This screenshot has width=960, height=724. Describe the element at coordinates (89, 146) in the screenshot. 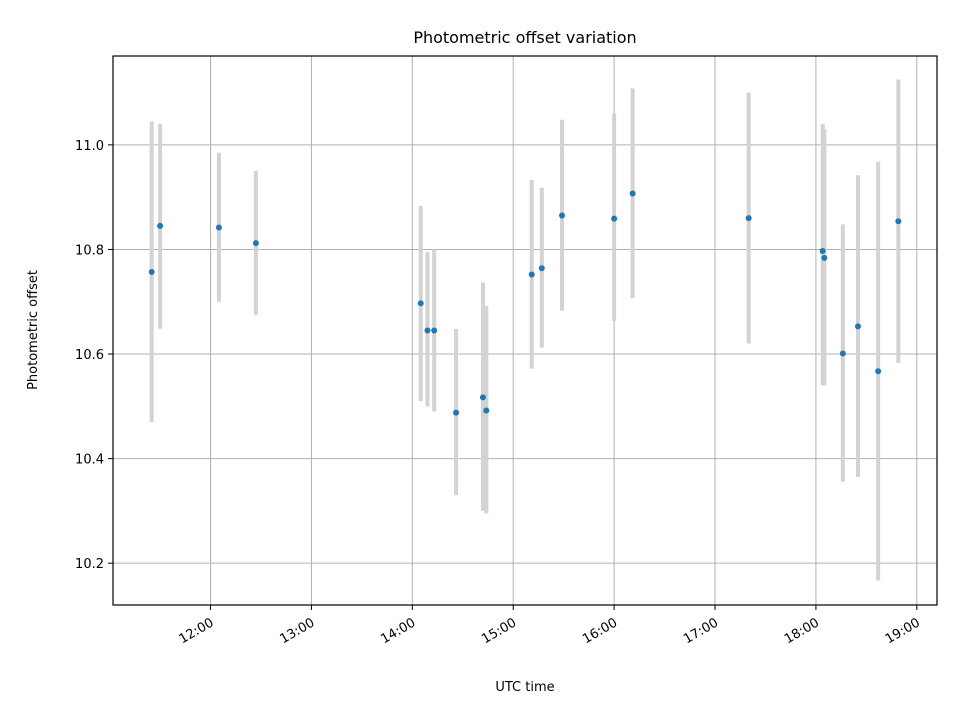

I see `y-tick-label: 11.0` at that location.